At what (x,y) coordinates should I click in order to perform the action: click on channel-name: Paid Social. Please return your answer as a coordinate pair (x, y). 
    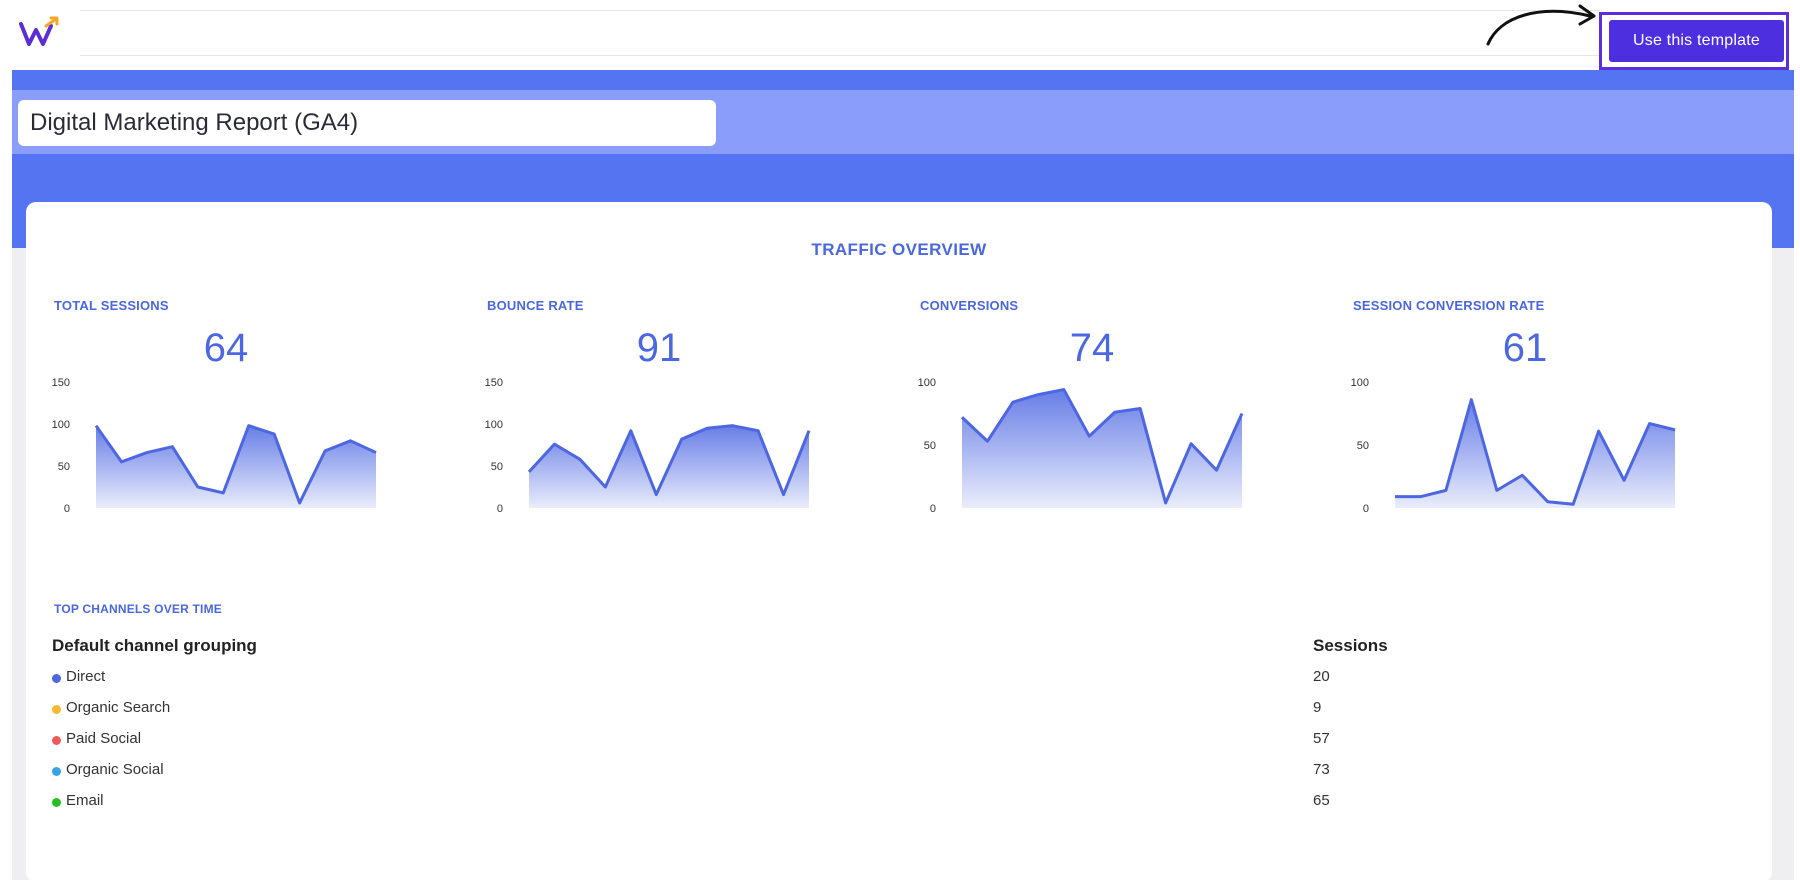
    Looking at the image, I should click on (103, 738).